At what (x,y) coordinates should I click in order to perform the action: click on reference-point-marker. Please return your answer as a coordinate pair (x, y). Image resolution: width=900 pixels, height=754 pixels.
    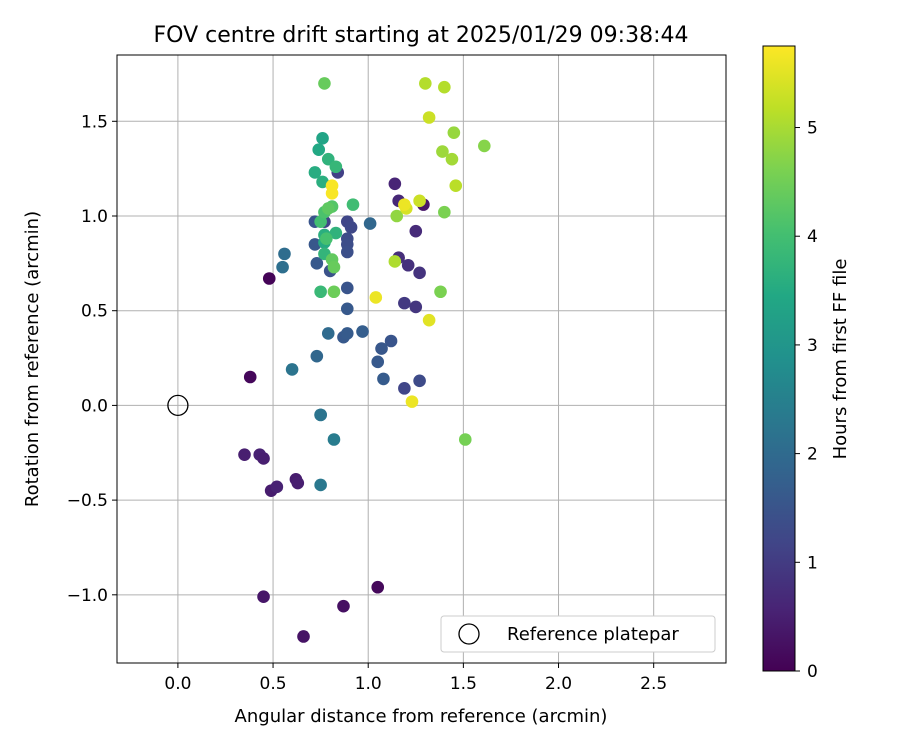
    Looking at the image, I should click on (178, 405).